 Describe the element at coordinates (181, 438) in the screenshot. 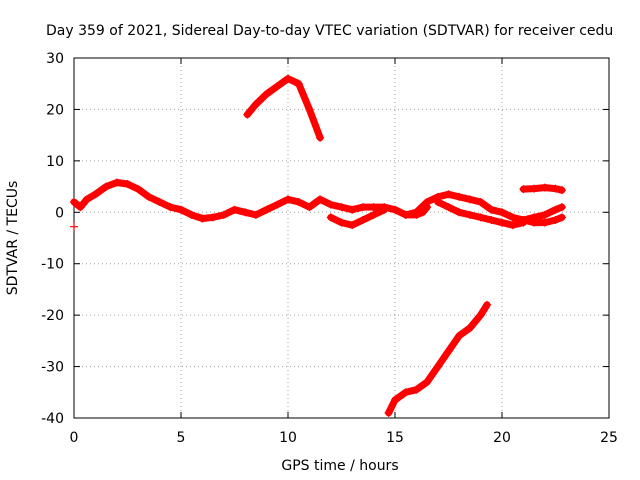

I see `x-tick-label: 5` at that location.